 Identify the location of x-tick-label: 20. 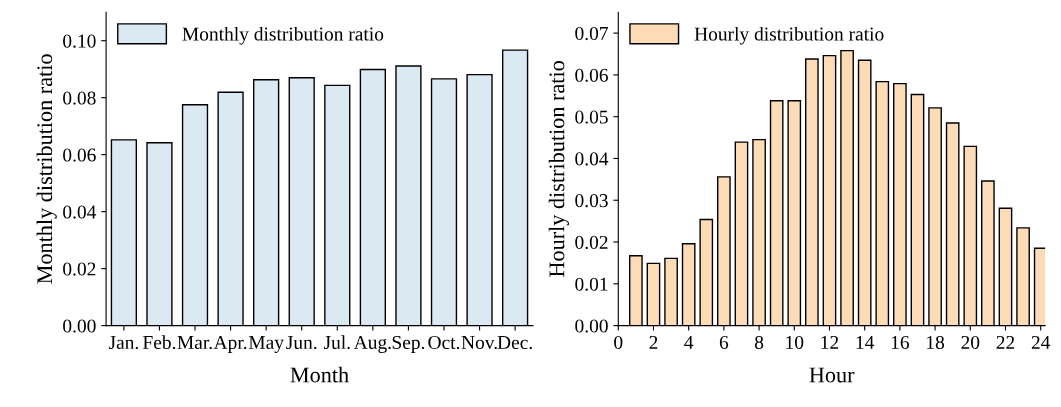
(970, 342).